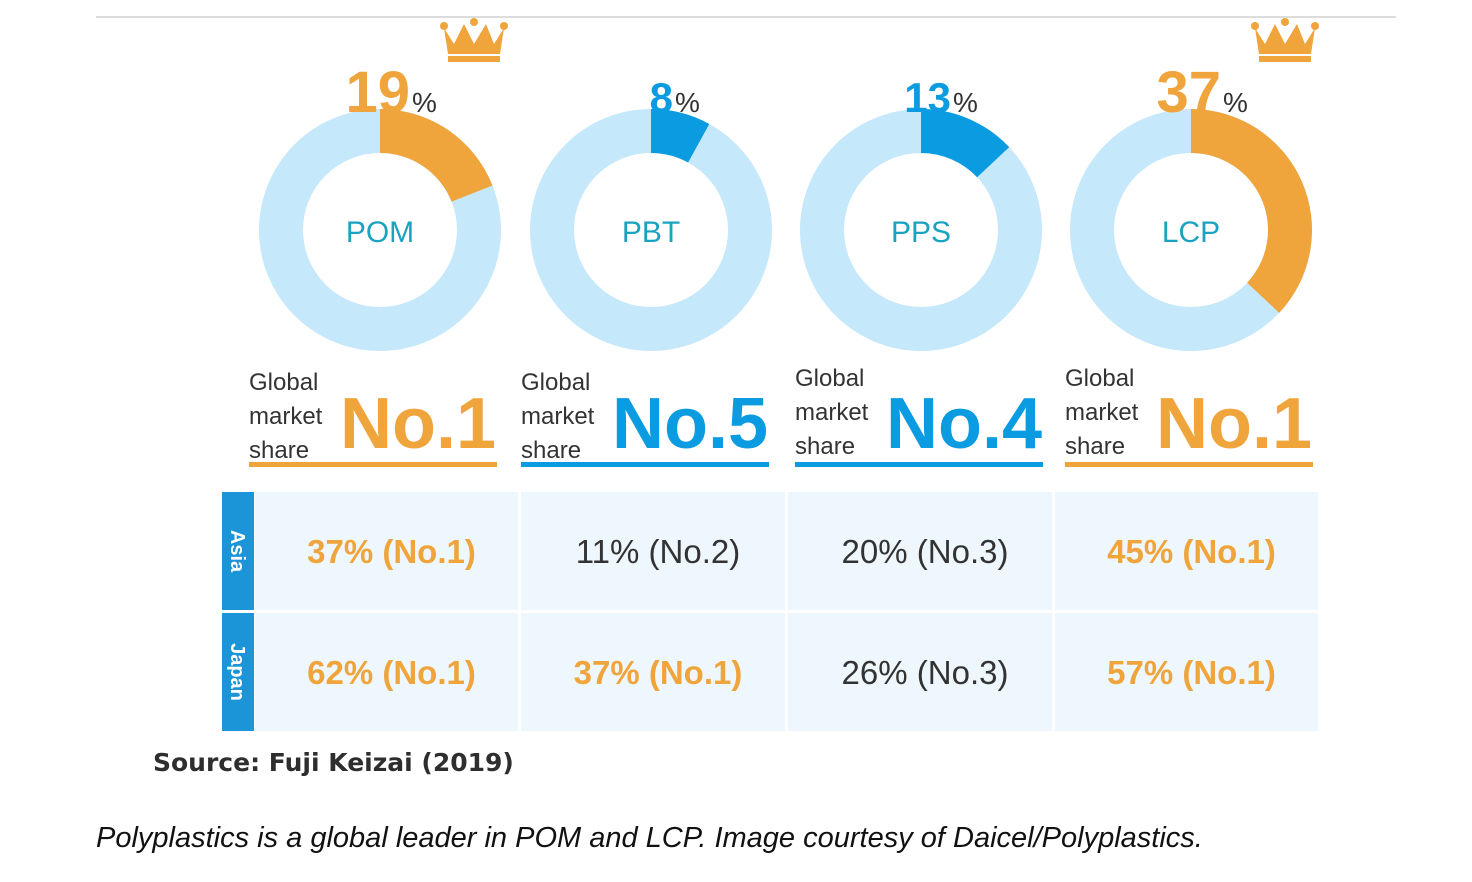  I want to click on share-segment-pps, so click(965, 143).